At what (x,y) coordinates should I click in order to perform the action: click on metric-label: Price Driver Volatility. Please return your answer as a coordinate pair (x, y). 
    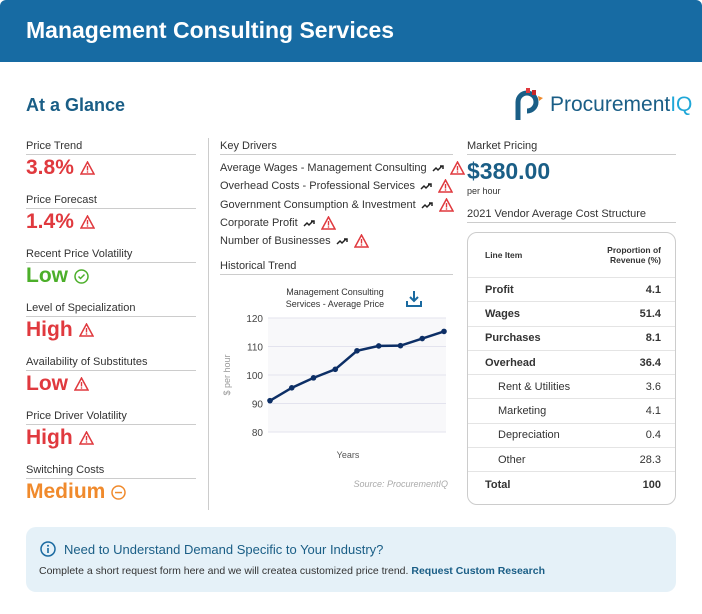
    Looking at the image, I should click on (111, 417).